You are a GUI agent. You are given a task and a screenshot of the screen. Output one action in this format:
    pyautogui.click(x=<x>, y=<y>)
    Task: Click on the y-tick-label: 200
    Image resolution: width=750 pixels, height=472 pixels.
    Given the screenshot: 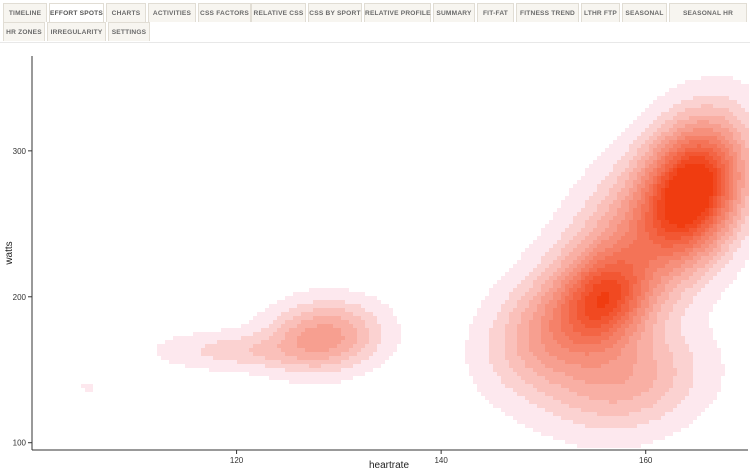 What is the action you would take?
    pyautogui.click(x=20, y=297)
    